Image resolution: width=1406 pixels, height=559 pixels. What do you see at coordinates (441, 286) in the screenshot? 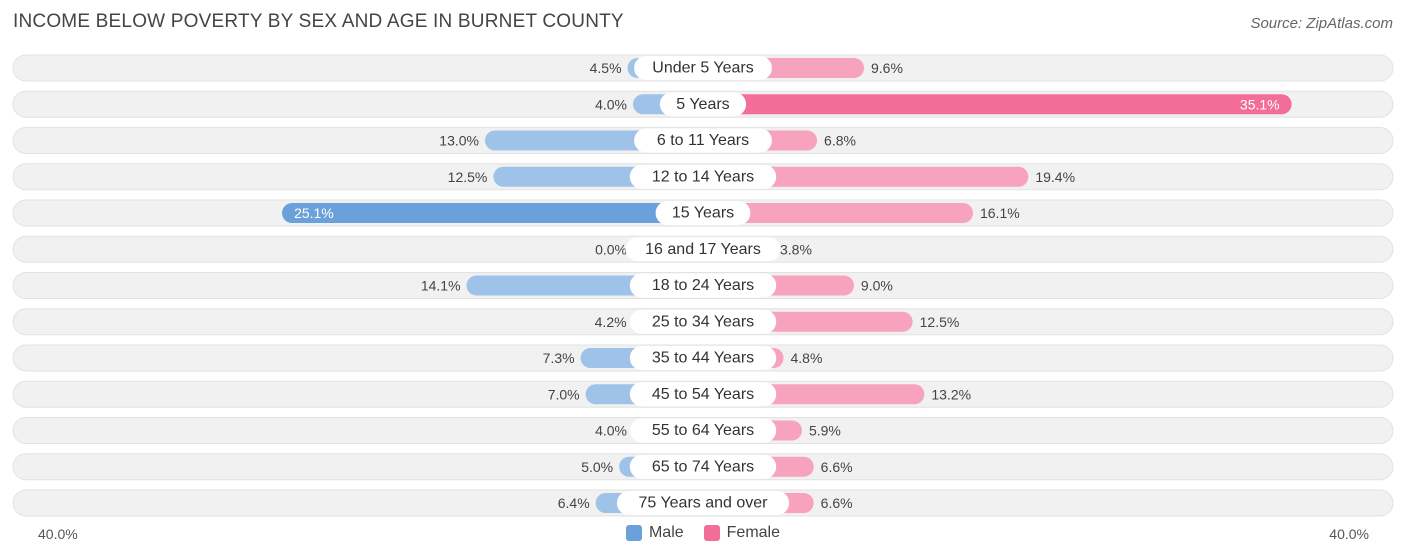
I see `male-value-label: 14.1%` at bounding box center [441, 286].